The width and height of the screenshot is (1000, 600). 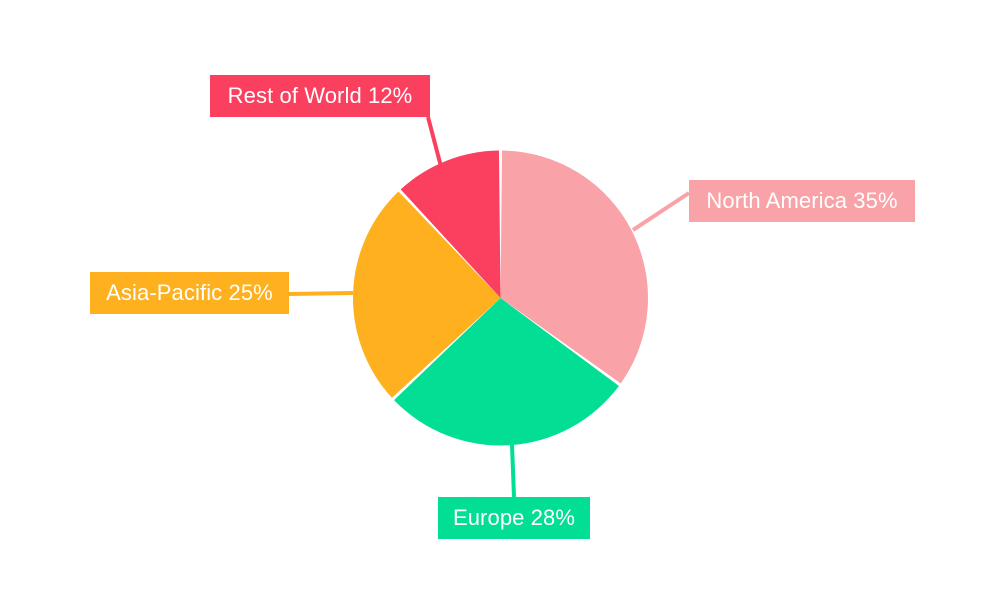 What do you see at coordinates (450, 224) in the screenshot?
I see `pie-slice-rest-of-world` at bounding box center [450, 224].